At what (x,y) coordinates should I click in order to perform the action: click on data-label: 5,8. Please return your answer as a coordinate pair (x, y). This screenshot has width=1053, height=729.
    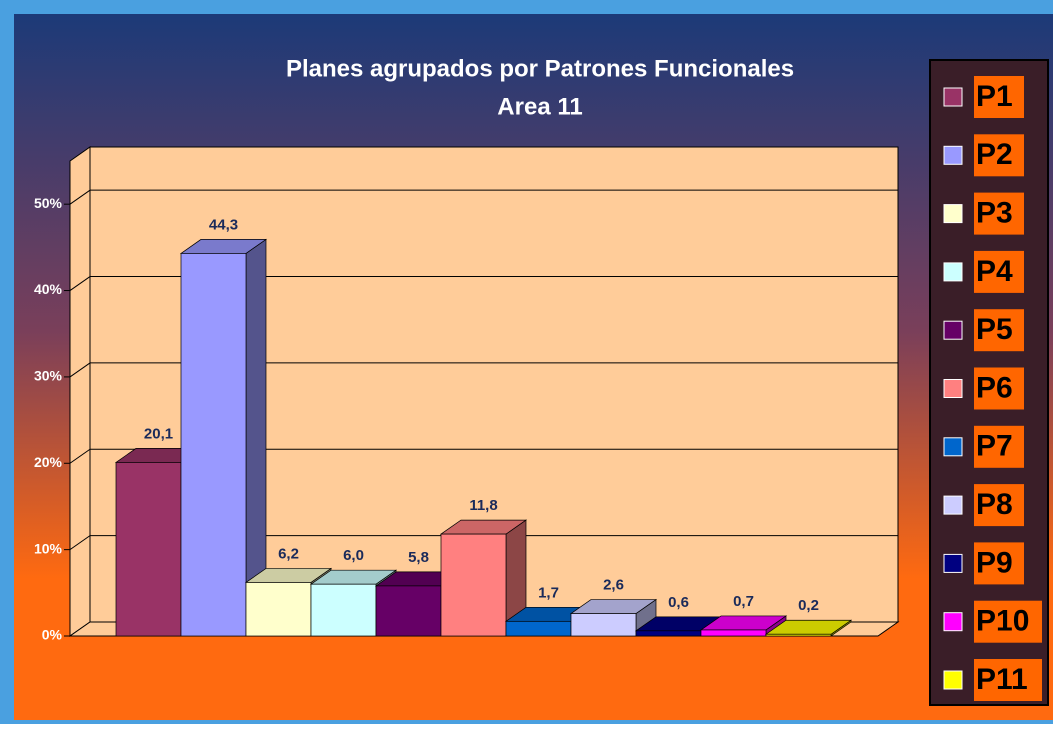
    Looking at the image, I should click on (418, 557).